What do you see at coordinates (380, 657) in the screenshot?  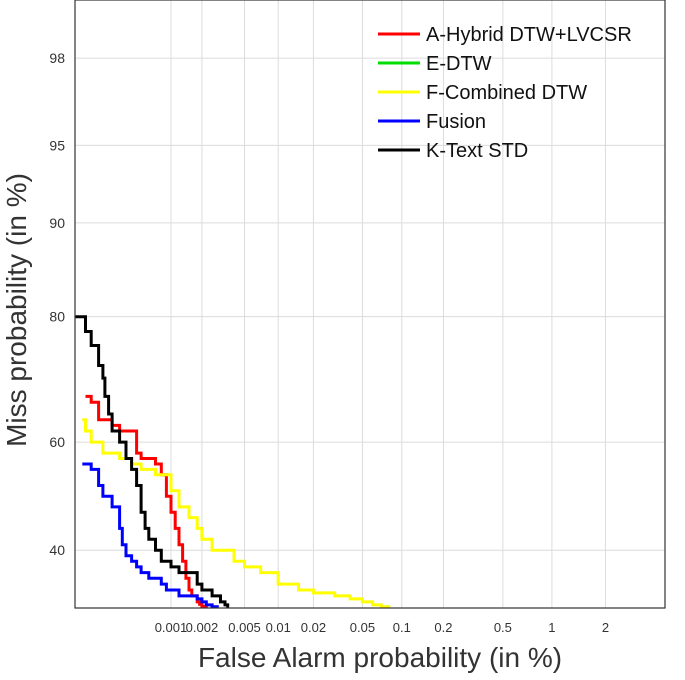 I see `x-axis-label: False Alarm probability (in %)` at bounding box center [380, 657].